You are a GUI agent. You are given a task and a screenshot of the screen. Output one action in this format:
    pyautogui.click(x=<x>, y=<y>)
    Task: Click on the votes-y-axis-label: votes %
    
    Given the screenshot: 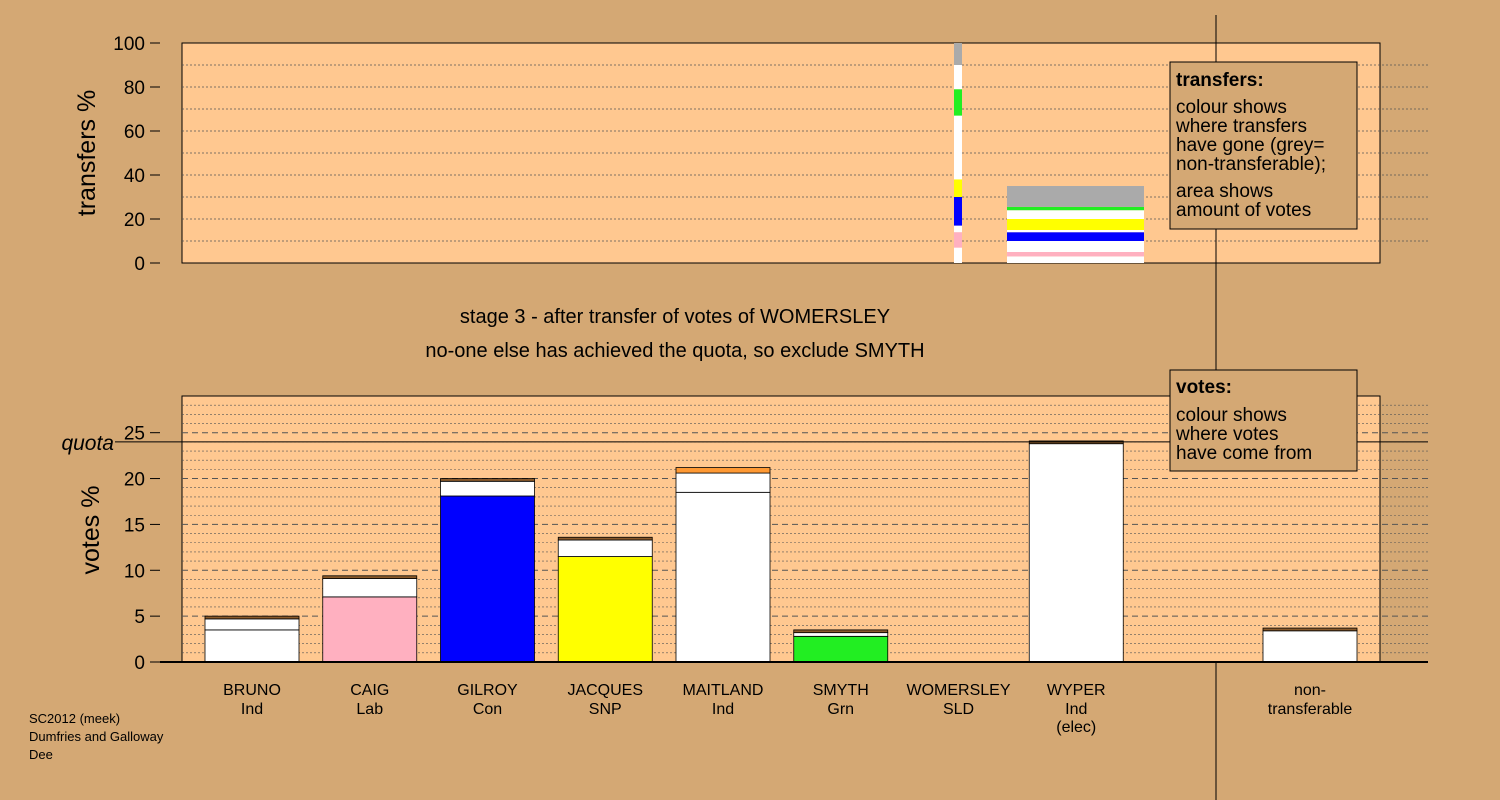 What is the action you would take?
    pyautogui.click(x=91, y=530)
    